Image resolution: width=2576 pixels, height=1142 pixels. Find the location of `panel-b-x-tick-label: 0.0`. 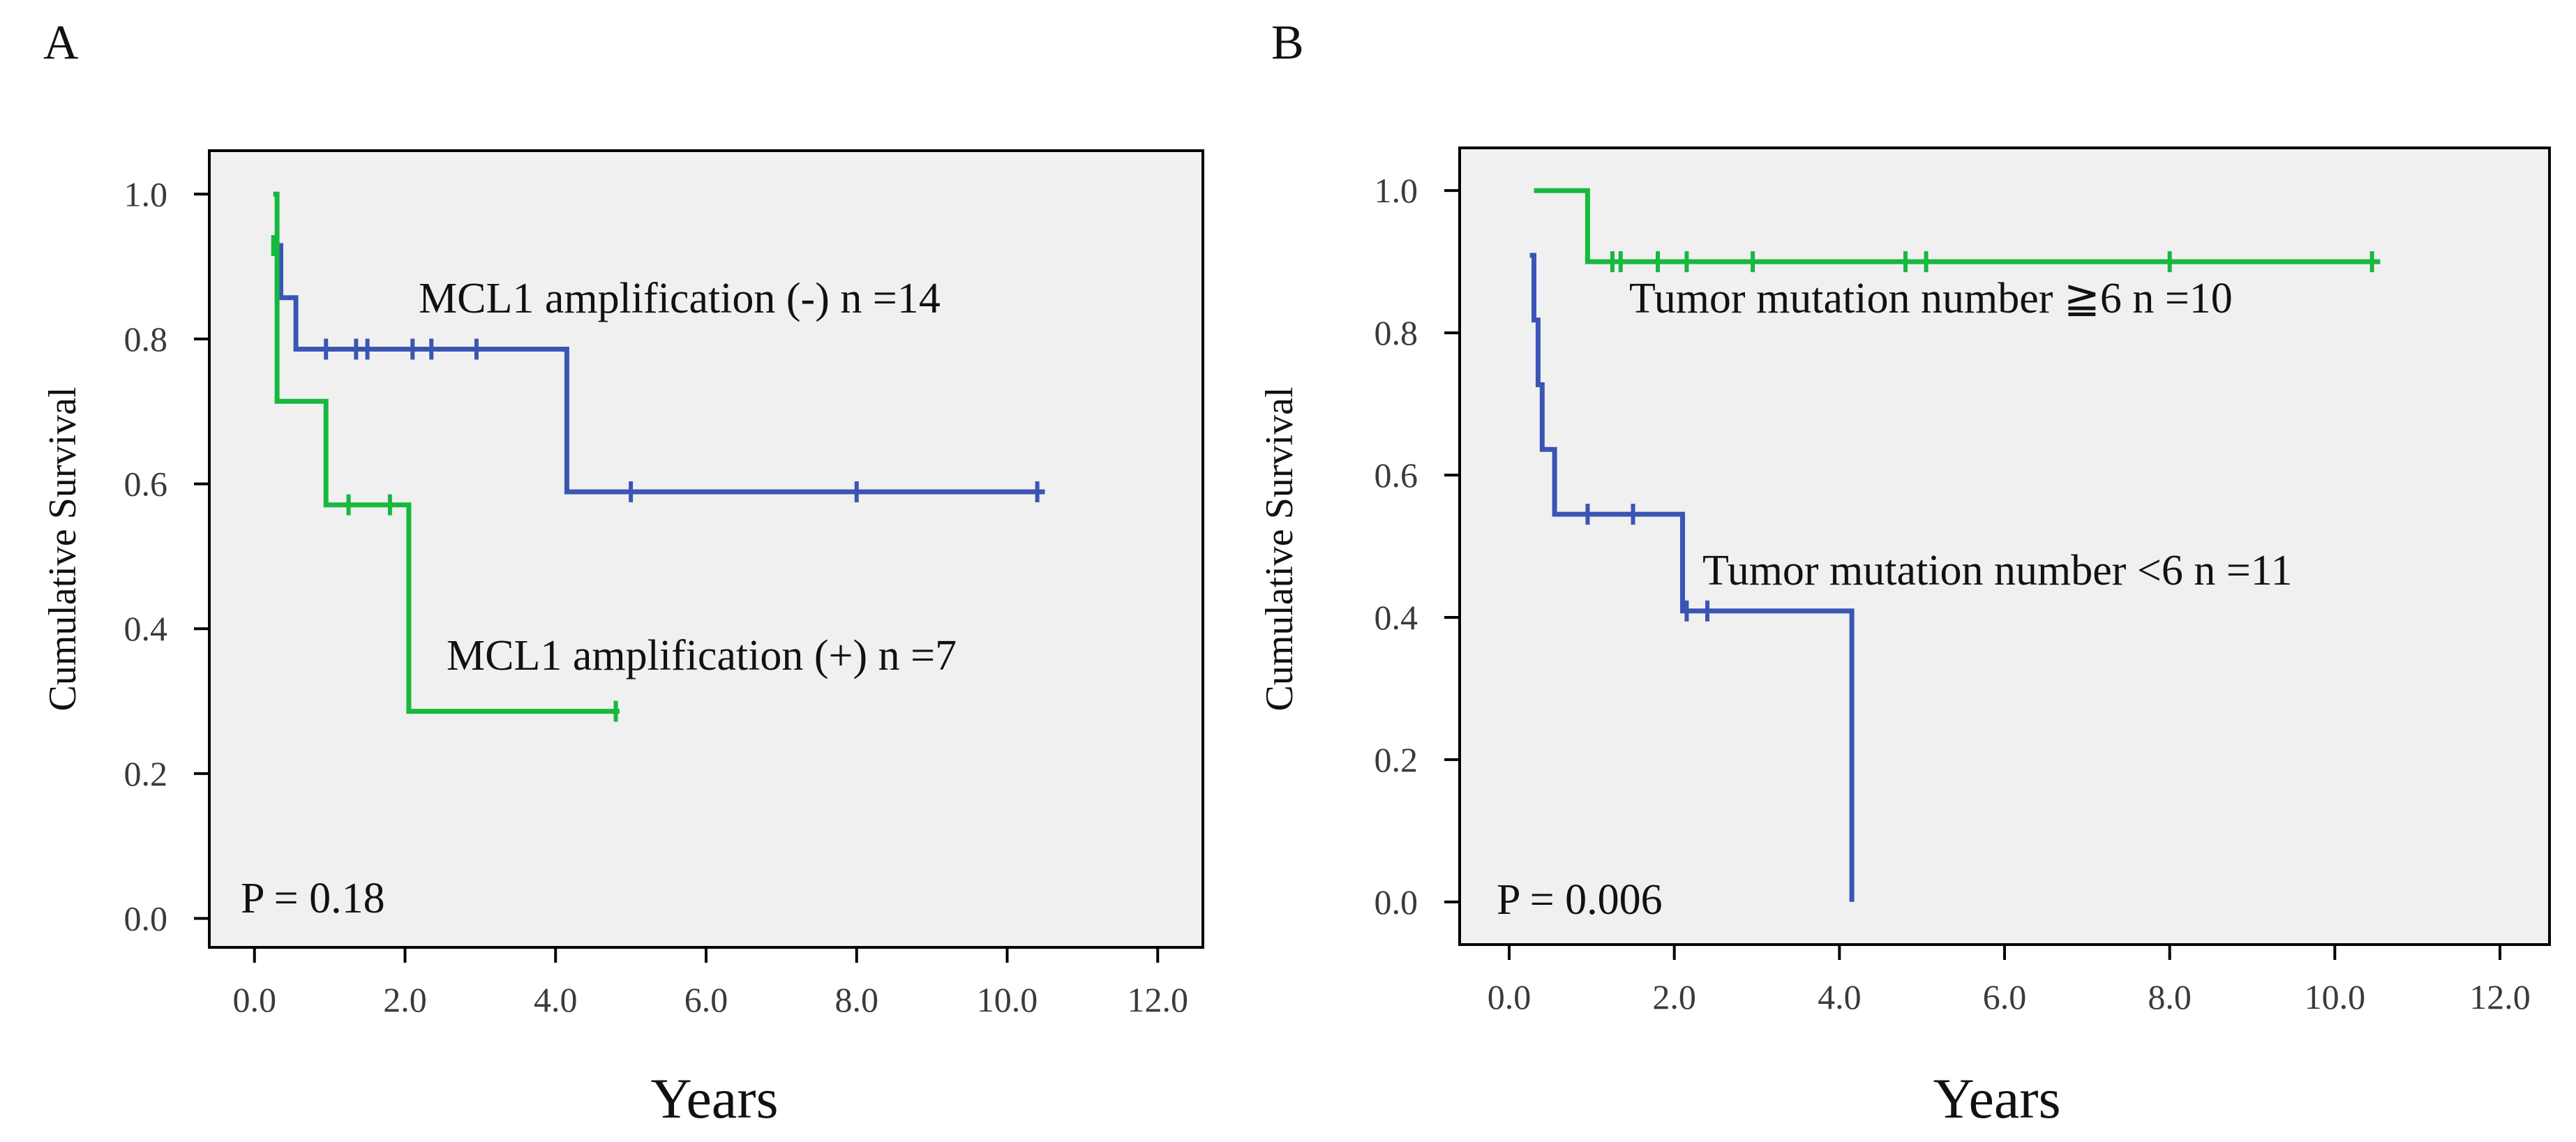

panel-b-x-tick-label: 0.0 is located at coordinates (1510, 996).